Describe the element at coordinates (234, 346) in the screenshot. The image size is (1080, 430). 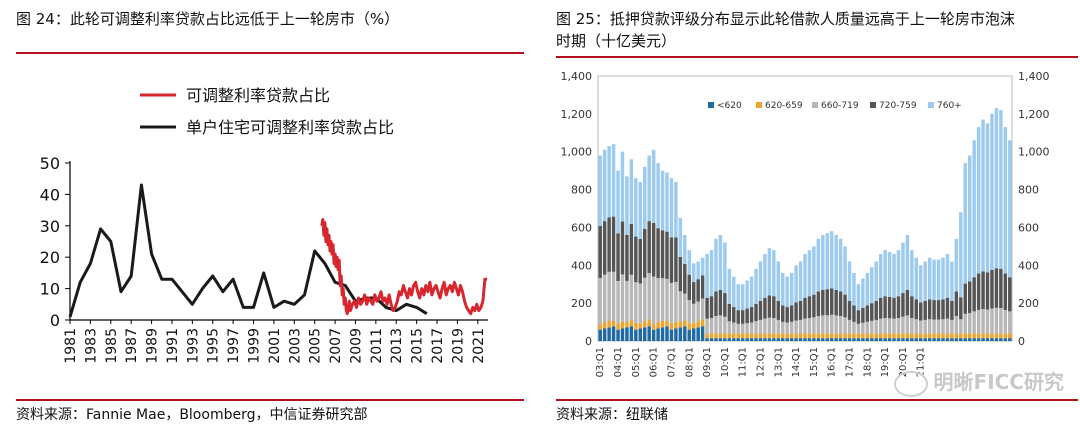
I see `x-tick-label-1997: 1997` at that location.